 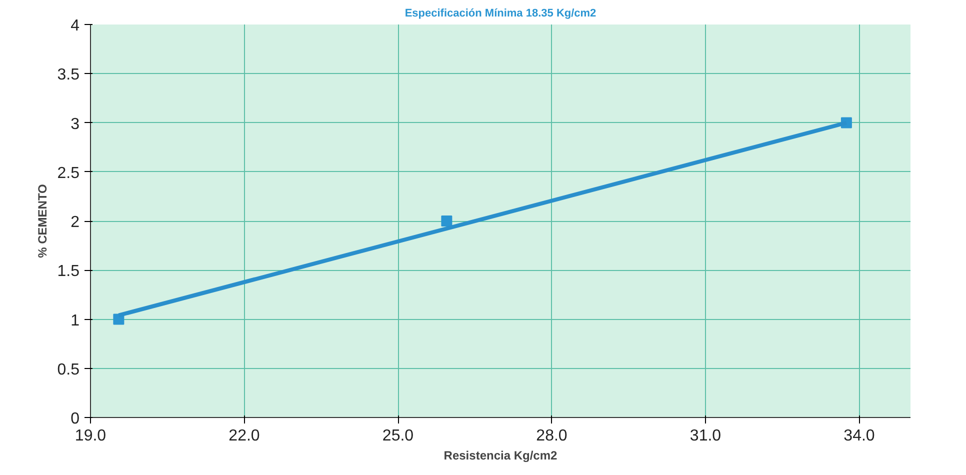 I want to click on x-tick-label: 19.0, so click(x=90, y=436).